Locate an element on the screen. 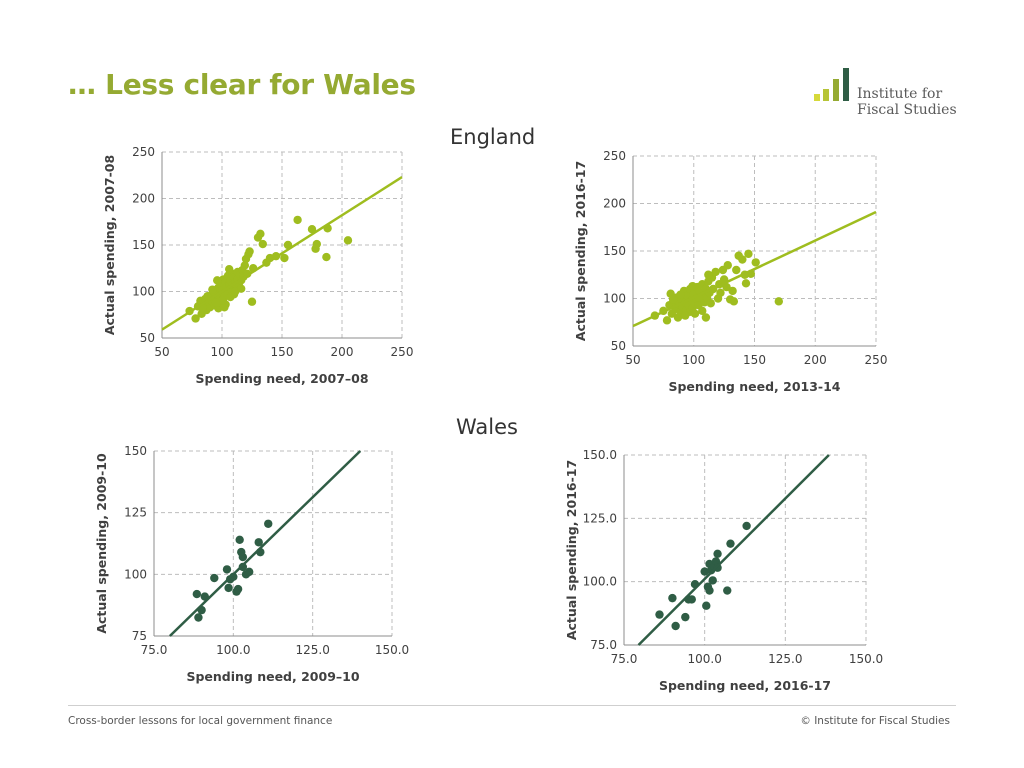  x-tick-label: 200 is located at coordinates (815, 360).